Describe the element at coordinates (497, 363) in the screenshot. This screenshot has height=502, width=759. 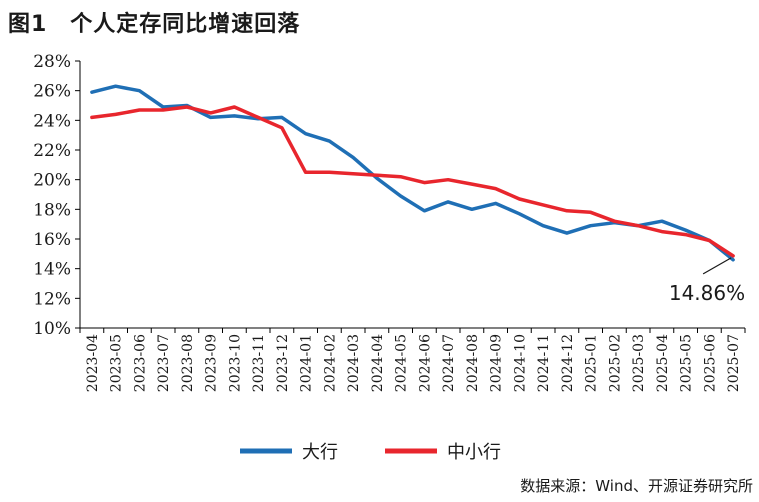
I see `x-tick-label: 2024-09` at that location.